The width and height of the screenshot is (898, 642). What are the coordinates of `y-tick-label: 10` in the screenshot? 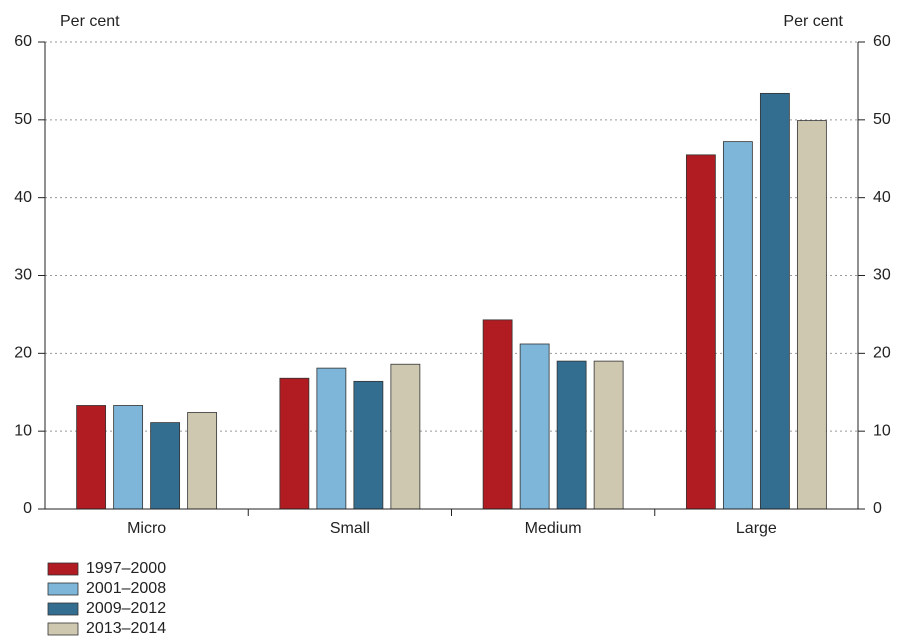 It's located at (23, 430).